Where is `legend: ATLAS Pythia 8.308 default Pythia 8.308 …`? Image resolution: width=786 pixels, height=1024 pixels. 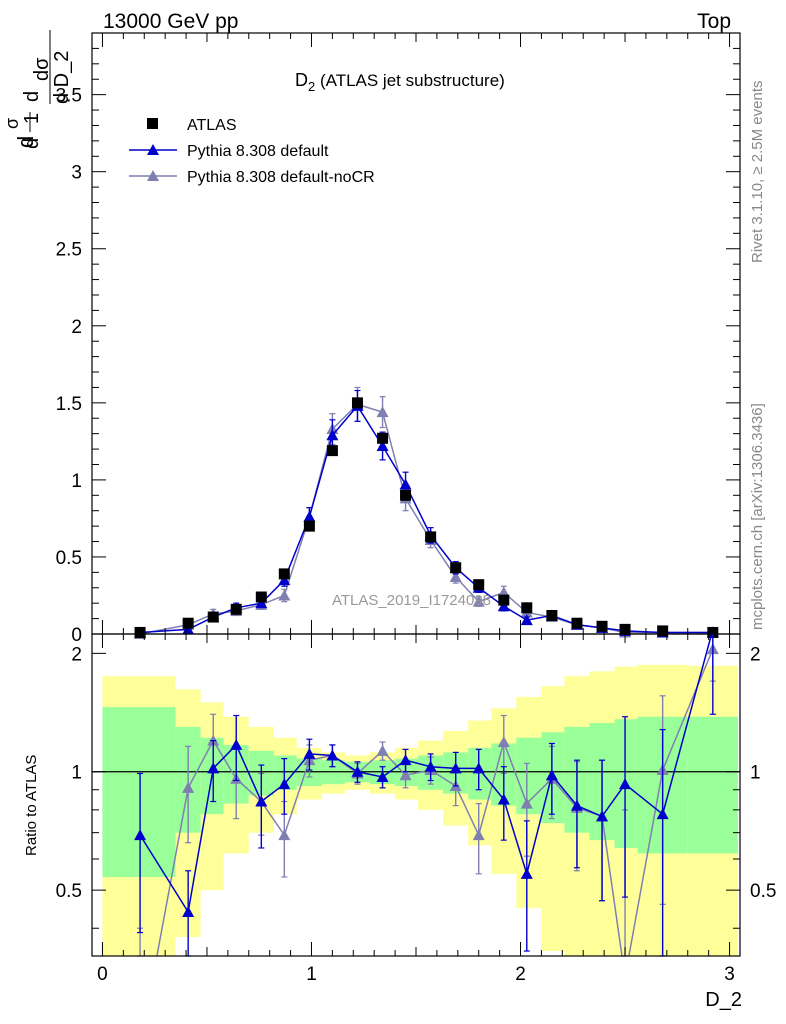
legend: ATLAS Pythia 8.308 default Pythia 8.308 … is located at coordinates (252, 151).